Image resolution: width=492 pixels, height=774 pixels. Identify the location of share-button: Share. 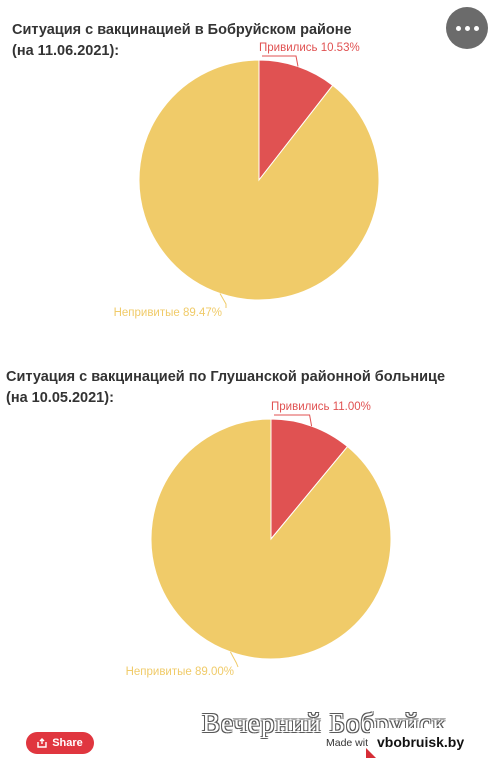
(60, 743).